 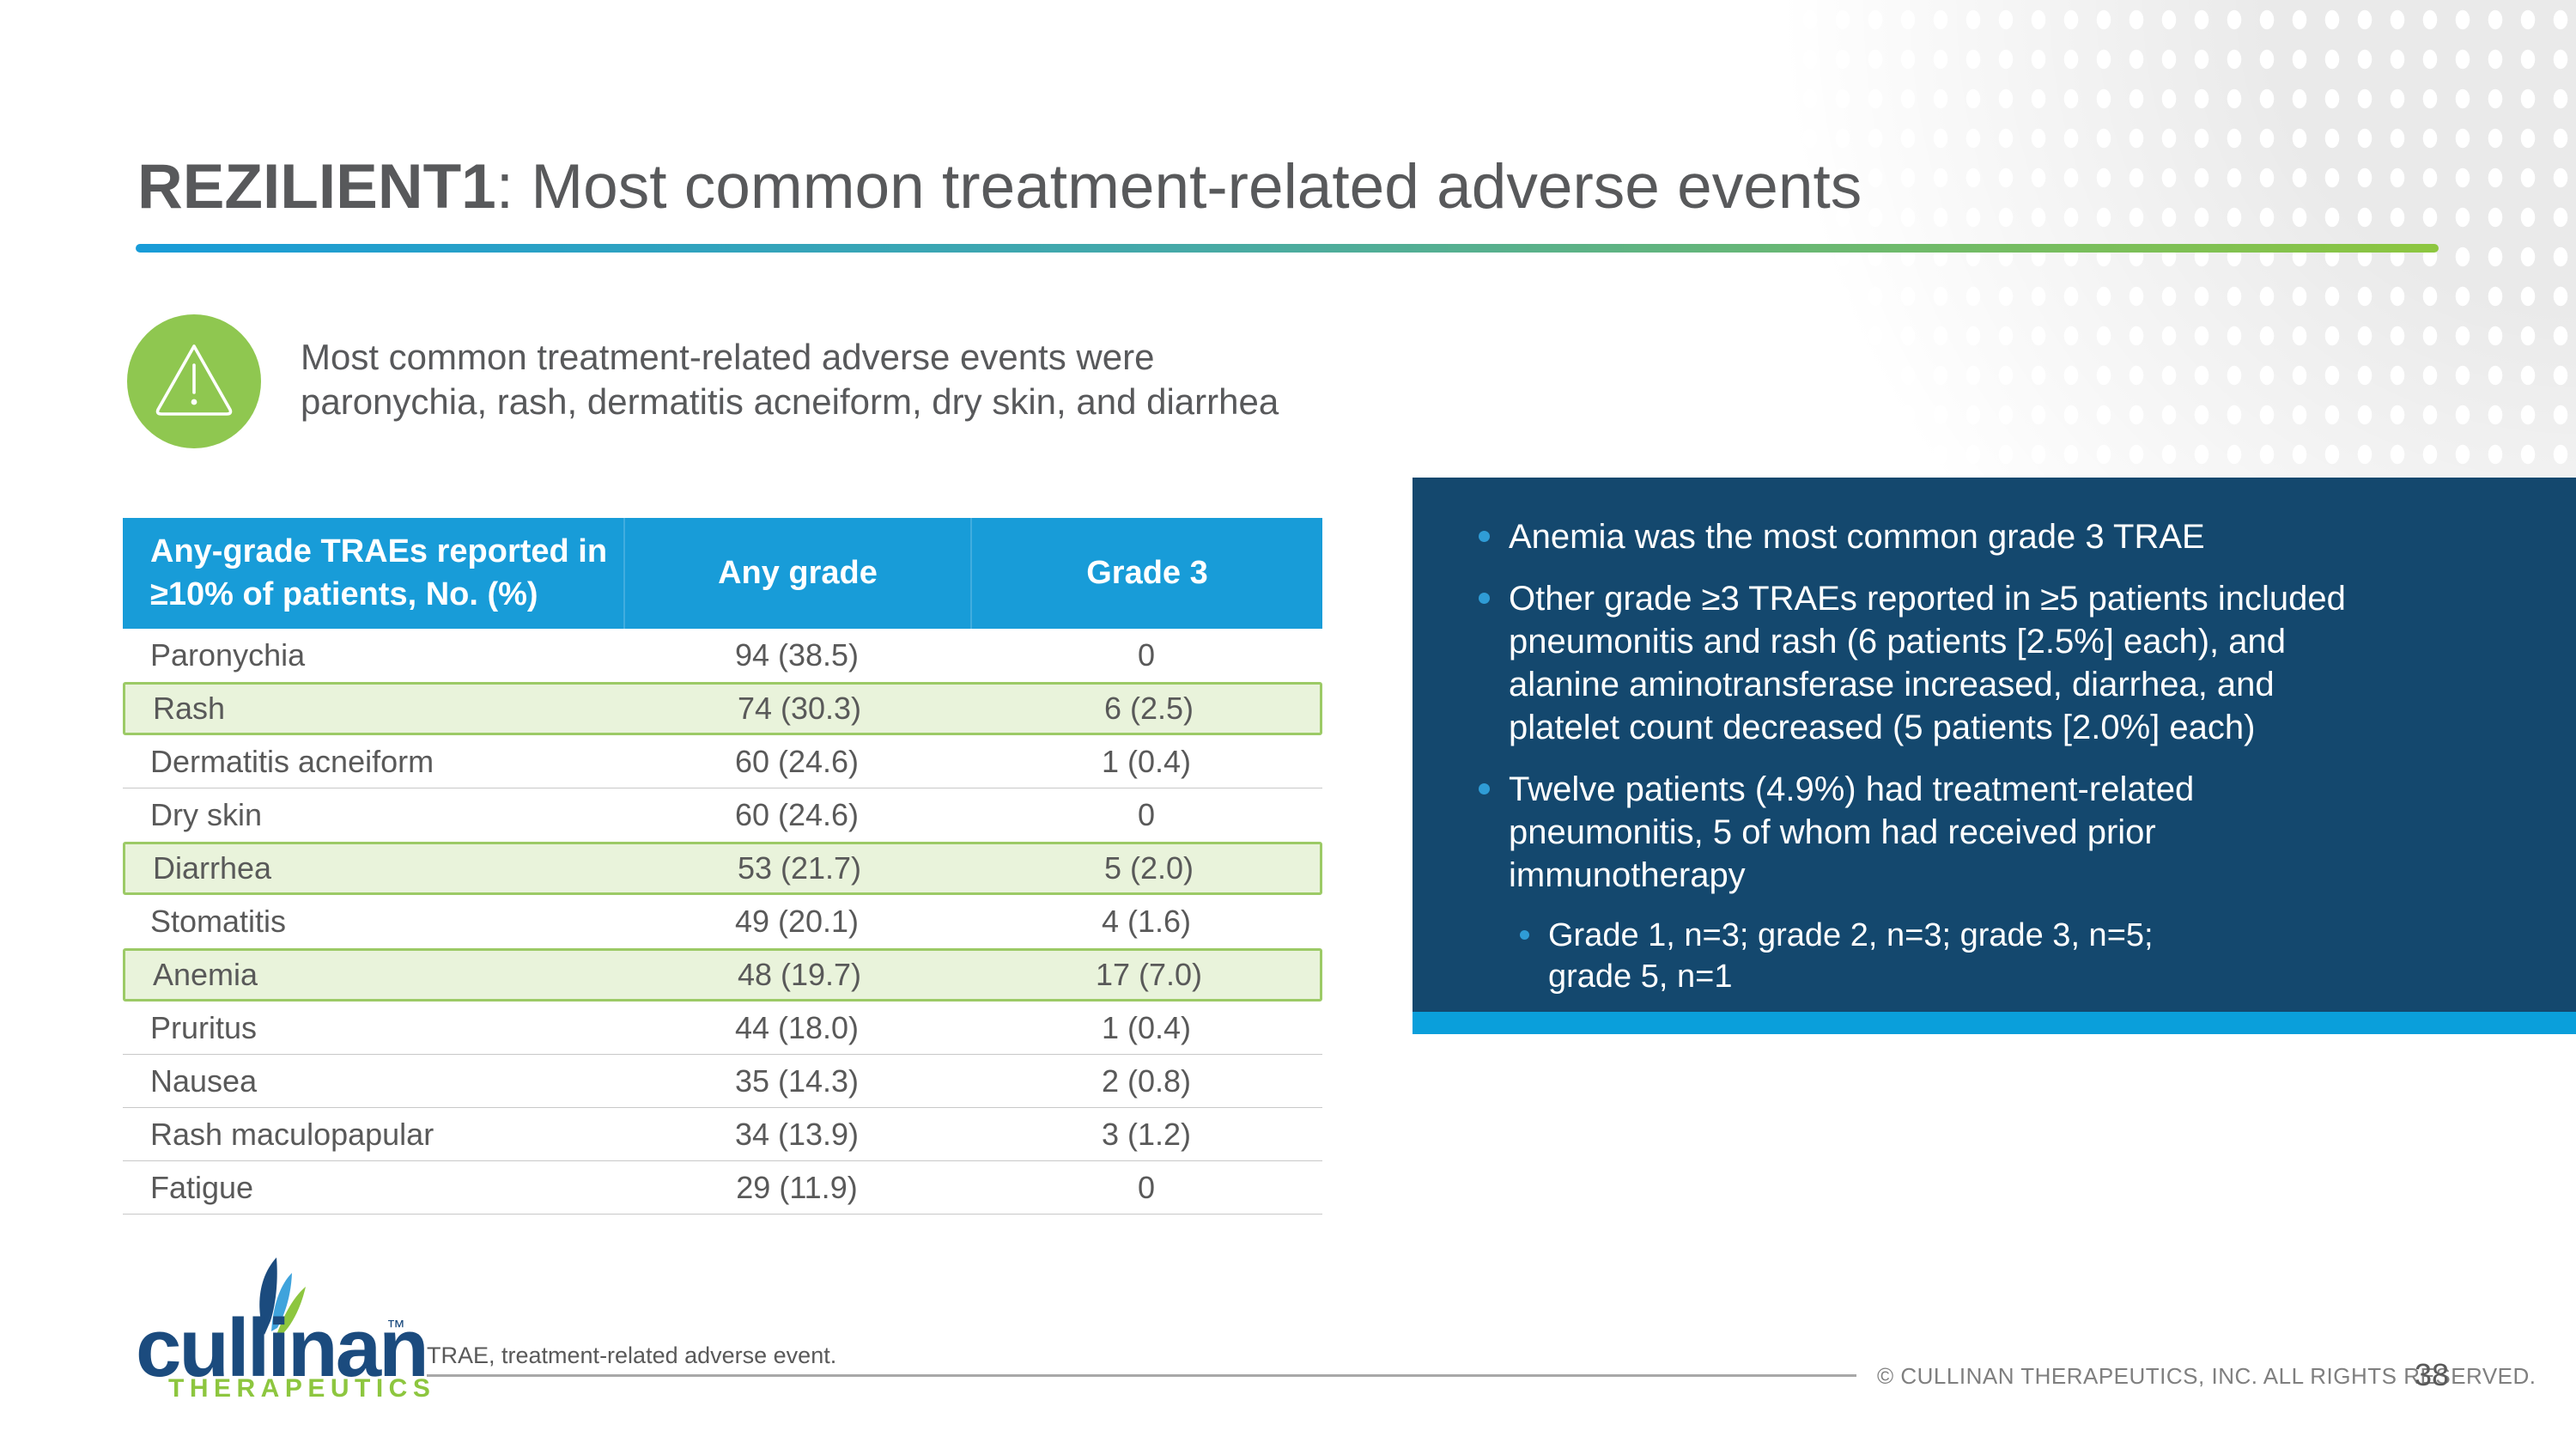 What do you see at coordinates (797, 1187) in the screenshot?
I see `row-any-grade: 29 (11.9)` at bounding box center [797, 1187].